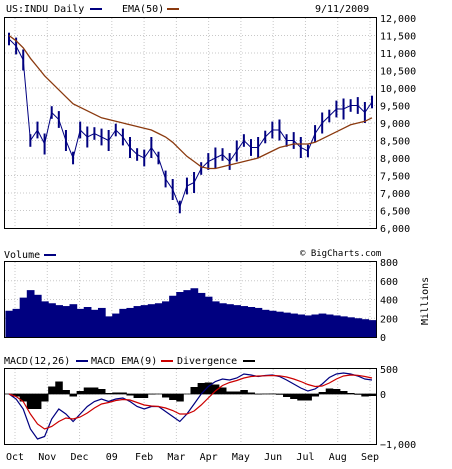  What do you see at coordinates (425, 301) in the screenshot?
I see `volume-units-label: Millions` at bounding box center [425, 301].